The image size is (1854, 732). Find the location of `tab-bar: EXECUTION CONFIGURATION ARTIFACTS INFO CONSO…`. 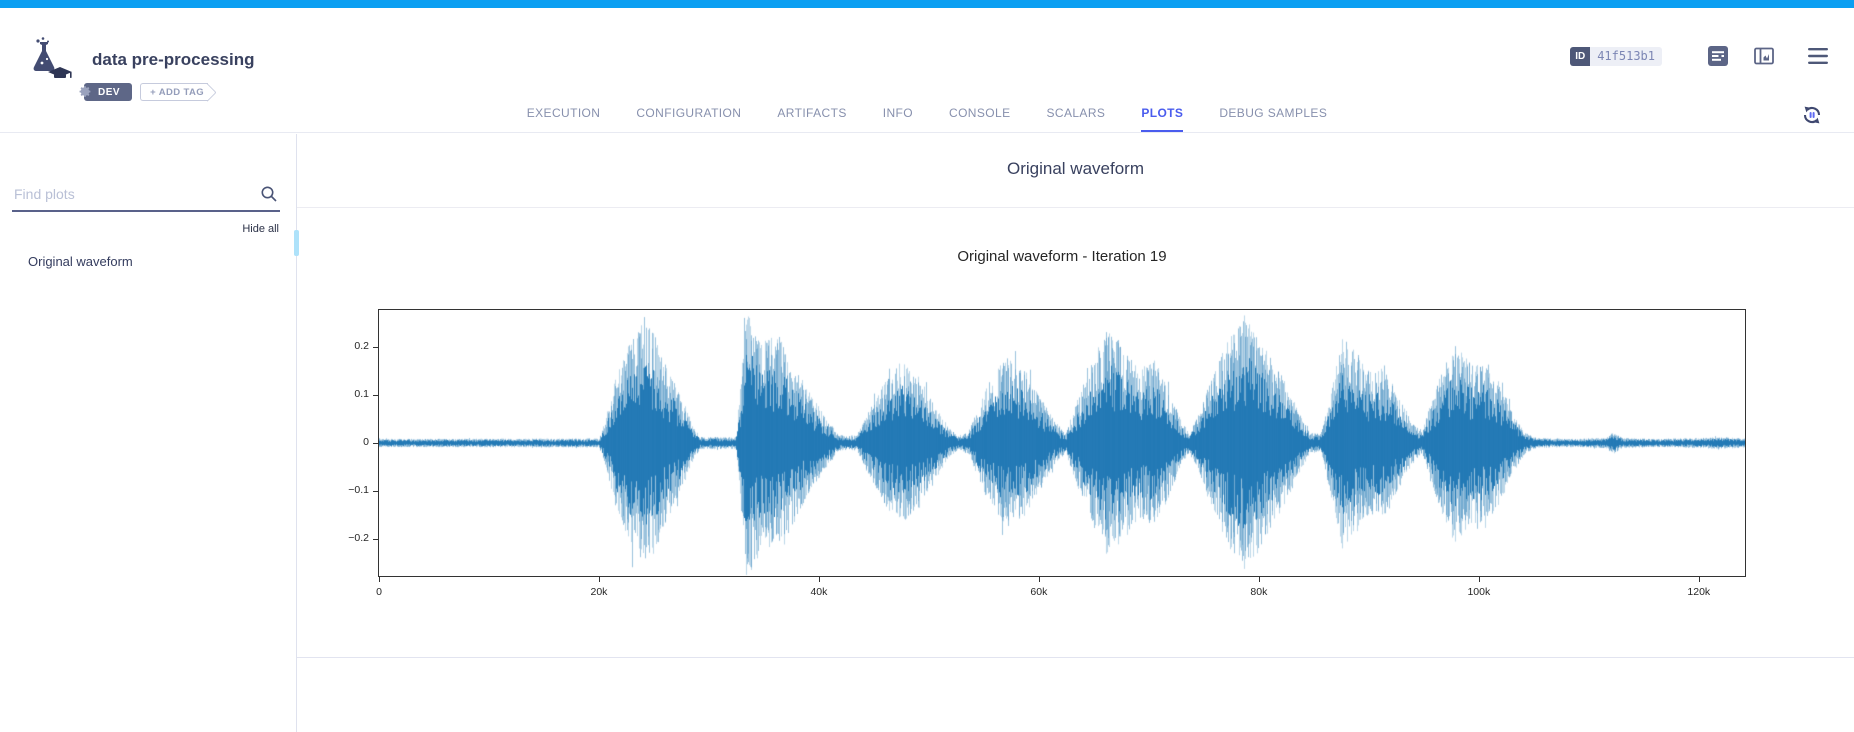

tab-bar: EXECUTION CONFIGURATION ARTIFACTS INFO CONSO… is located at coordinates (927, 115).